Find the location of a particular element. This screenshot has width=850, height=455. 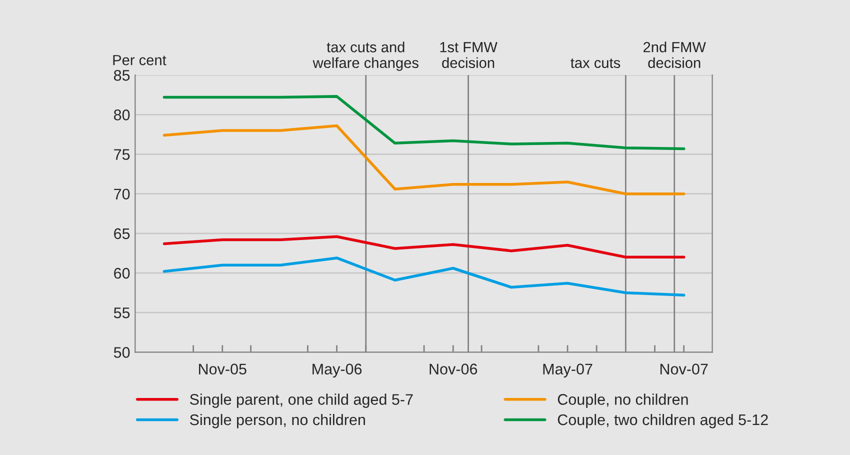

x-tick-label: Nov-06 is located at coordinates (454, 369).